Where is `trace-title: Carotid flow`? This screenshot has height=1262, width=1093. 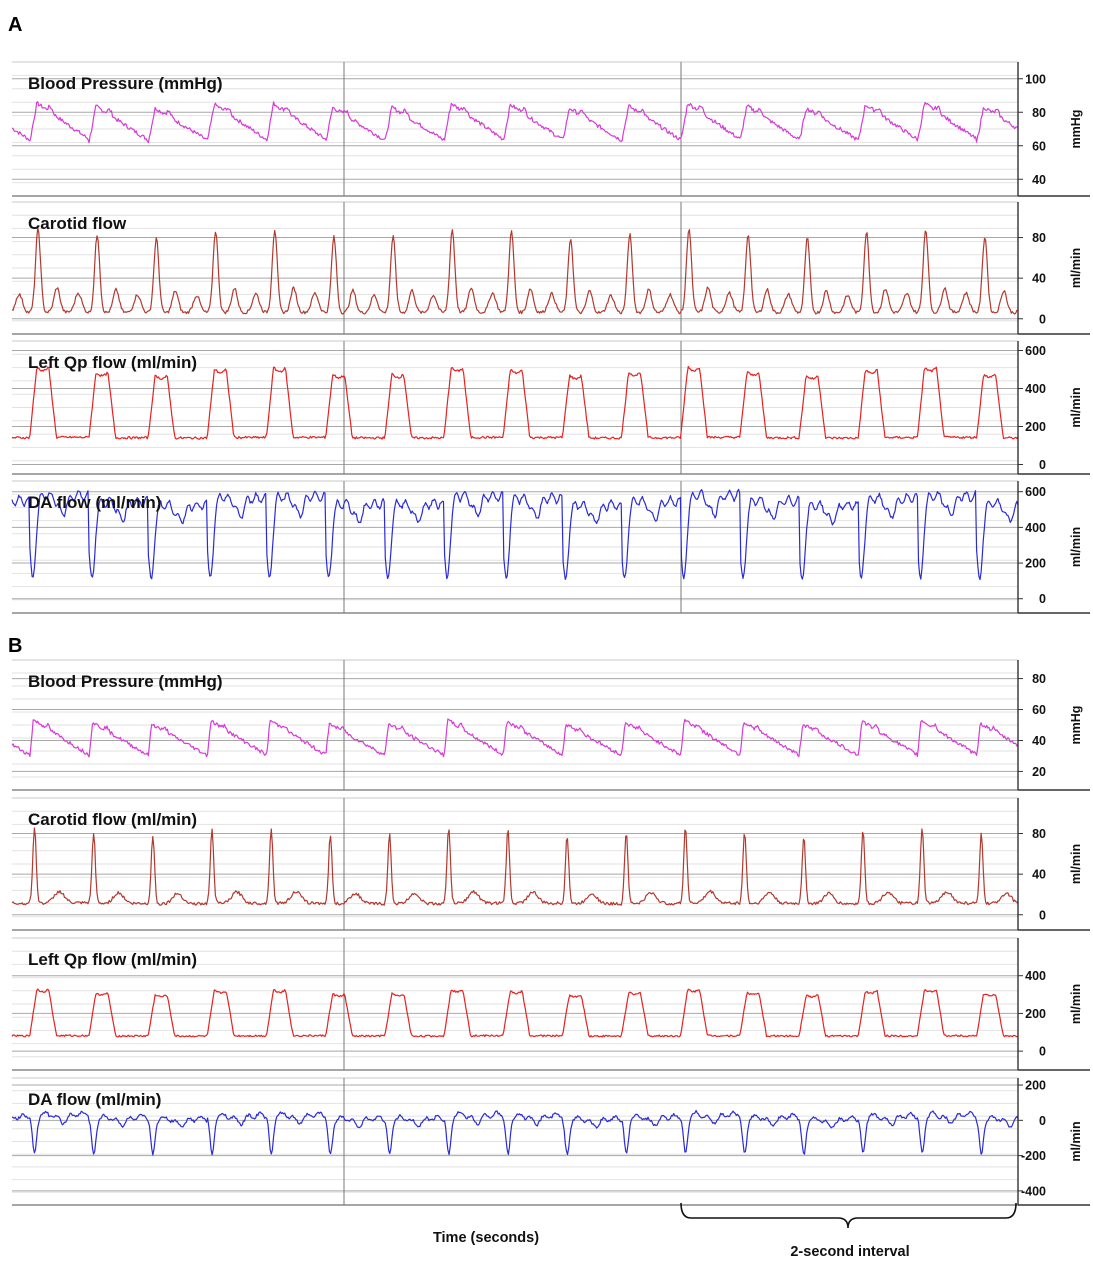
trace-title: Carotid flow is located at coordinates (77, 223).